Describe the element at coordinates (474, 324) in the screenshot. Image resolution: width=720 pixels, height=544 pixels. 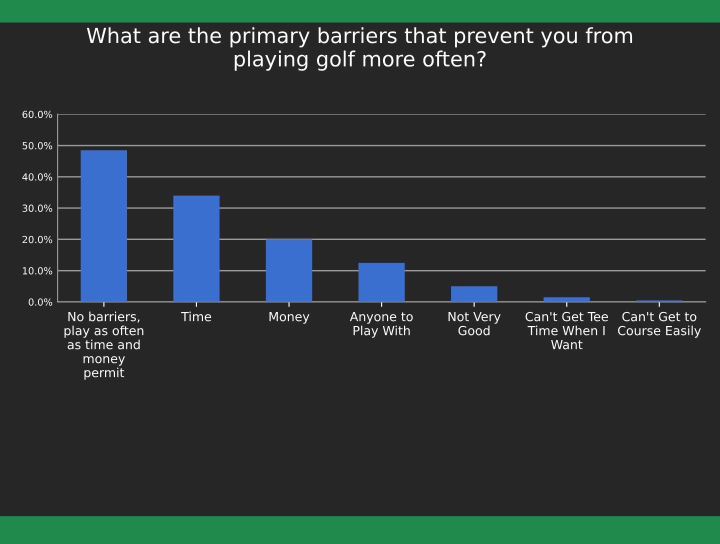
I see `x-tick-label: Not Very Good` at that location.